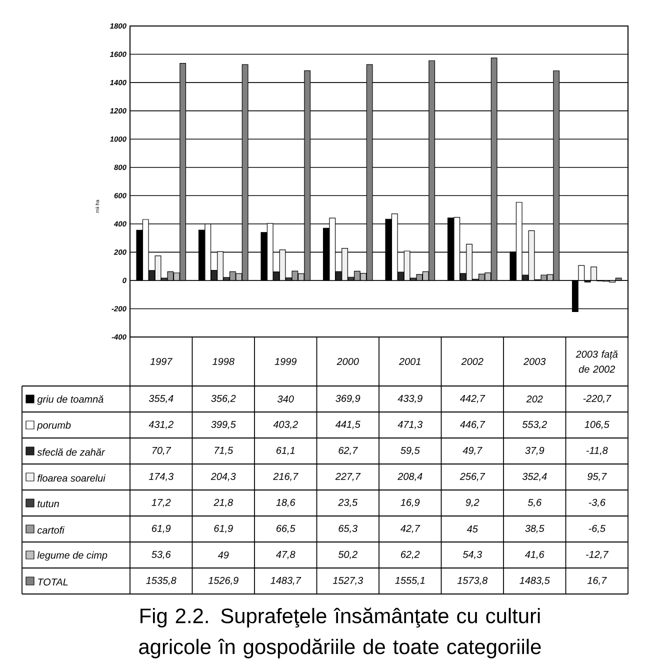 The width and height of the screenshot is (670, 671). I want to click on data-label: 1573,8, so click(472, 581).